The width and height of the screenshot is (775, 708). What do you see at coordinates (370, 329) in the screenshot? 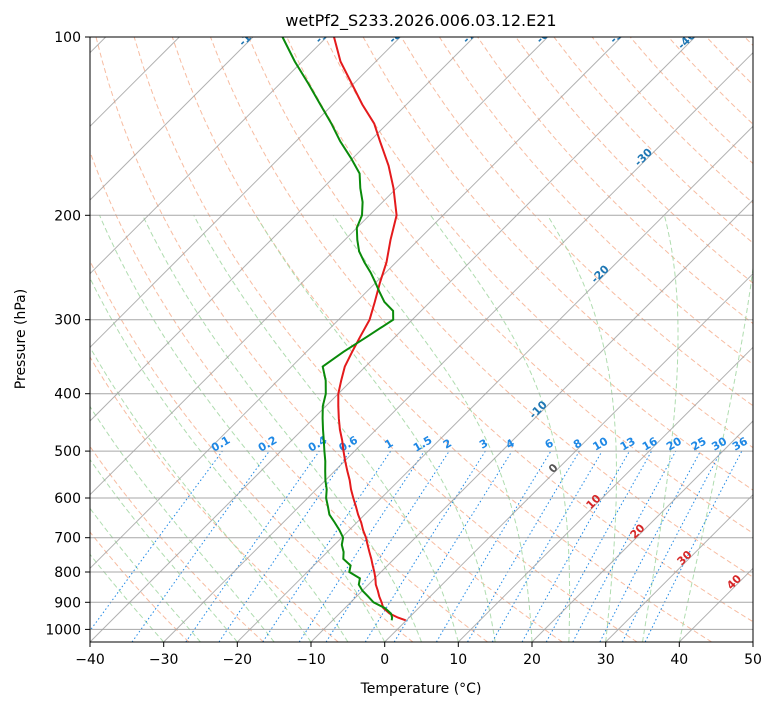
I see `temperature-line` at bounding box center [370, 329].